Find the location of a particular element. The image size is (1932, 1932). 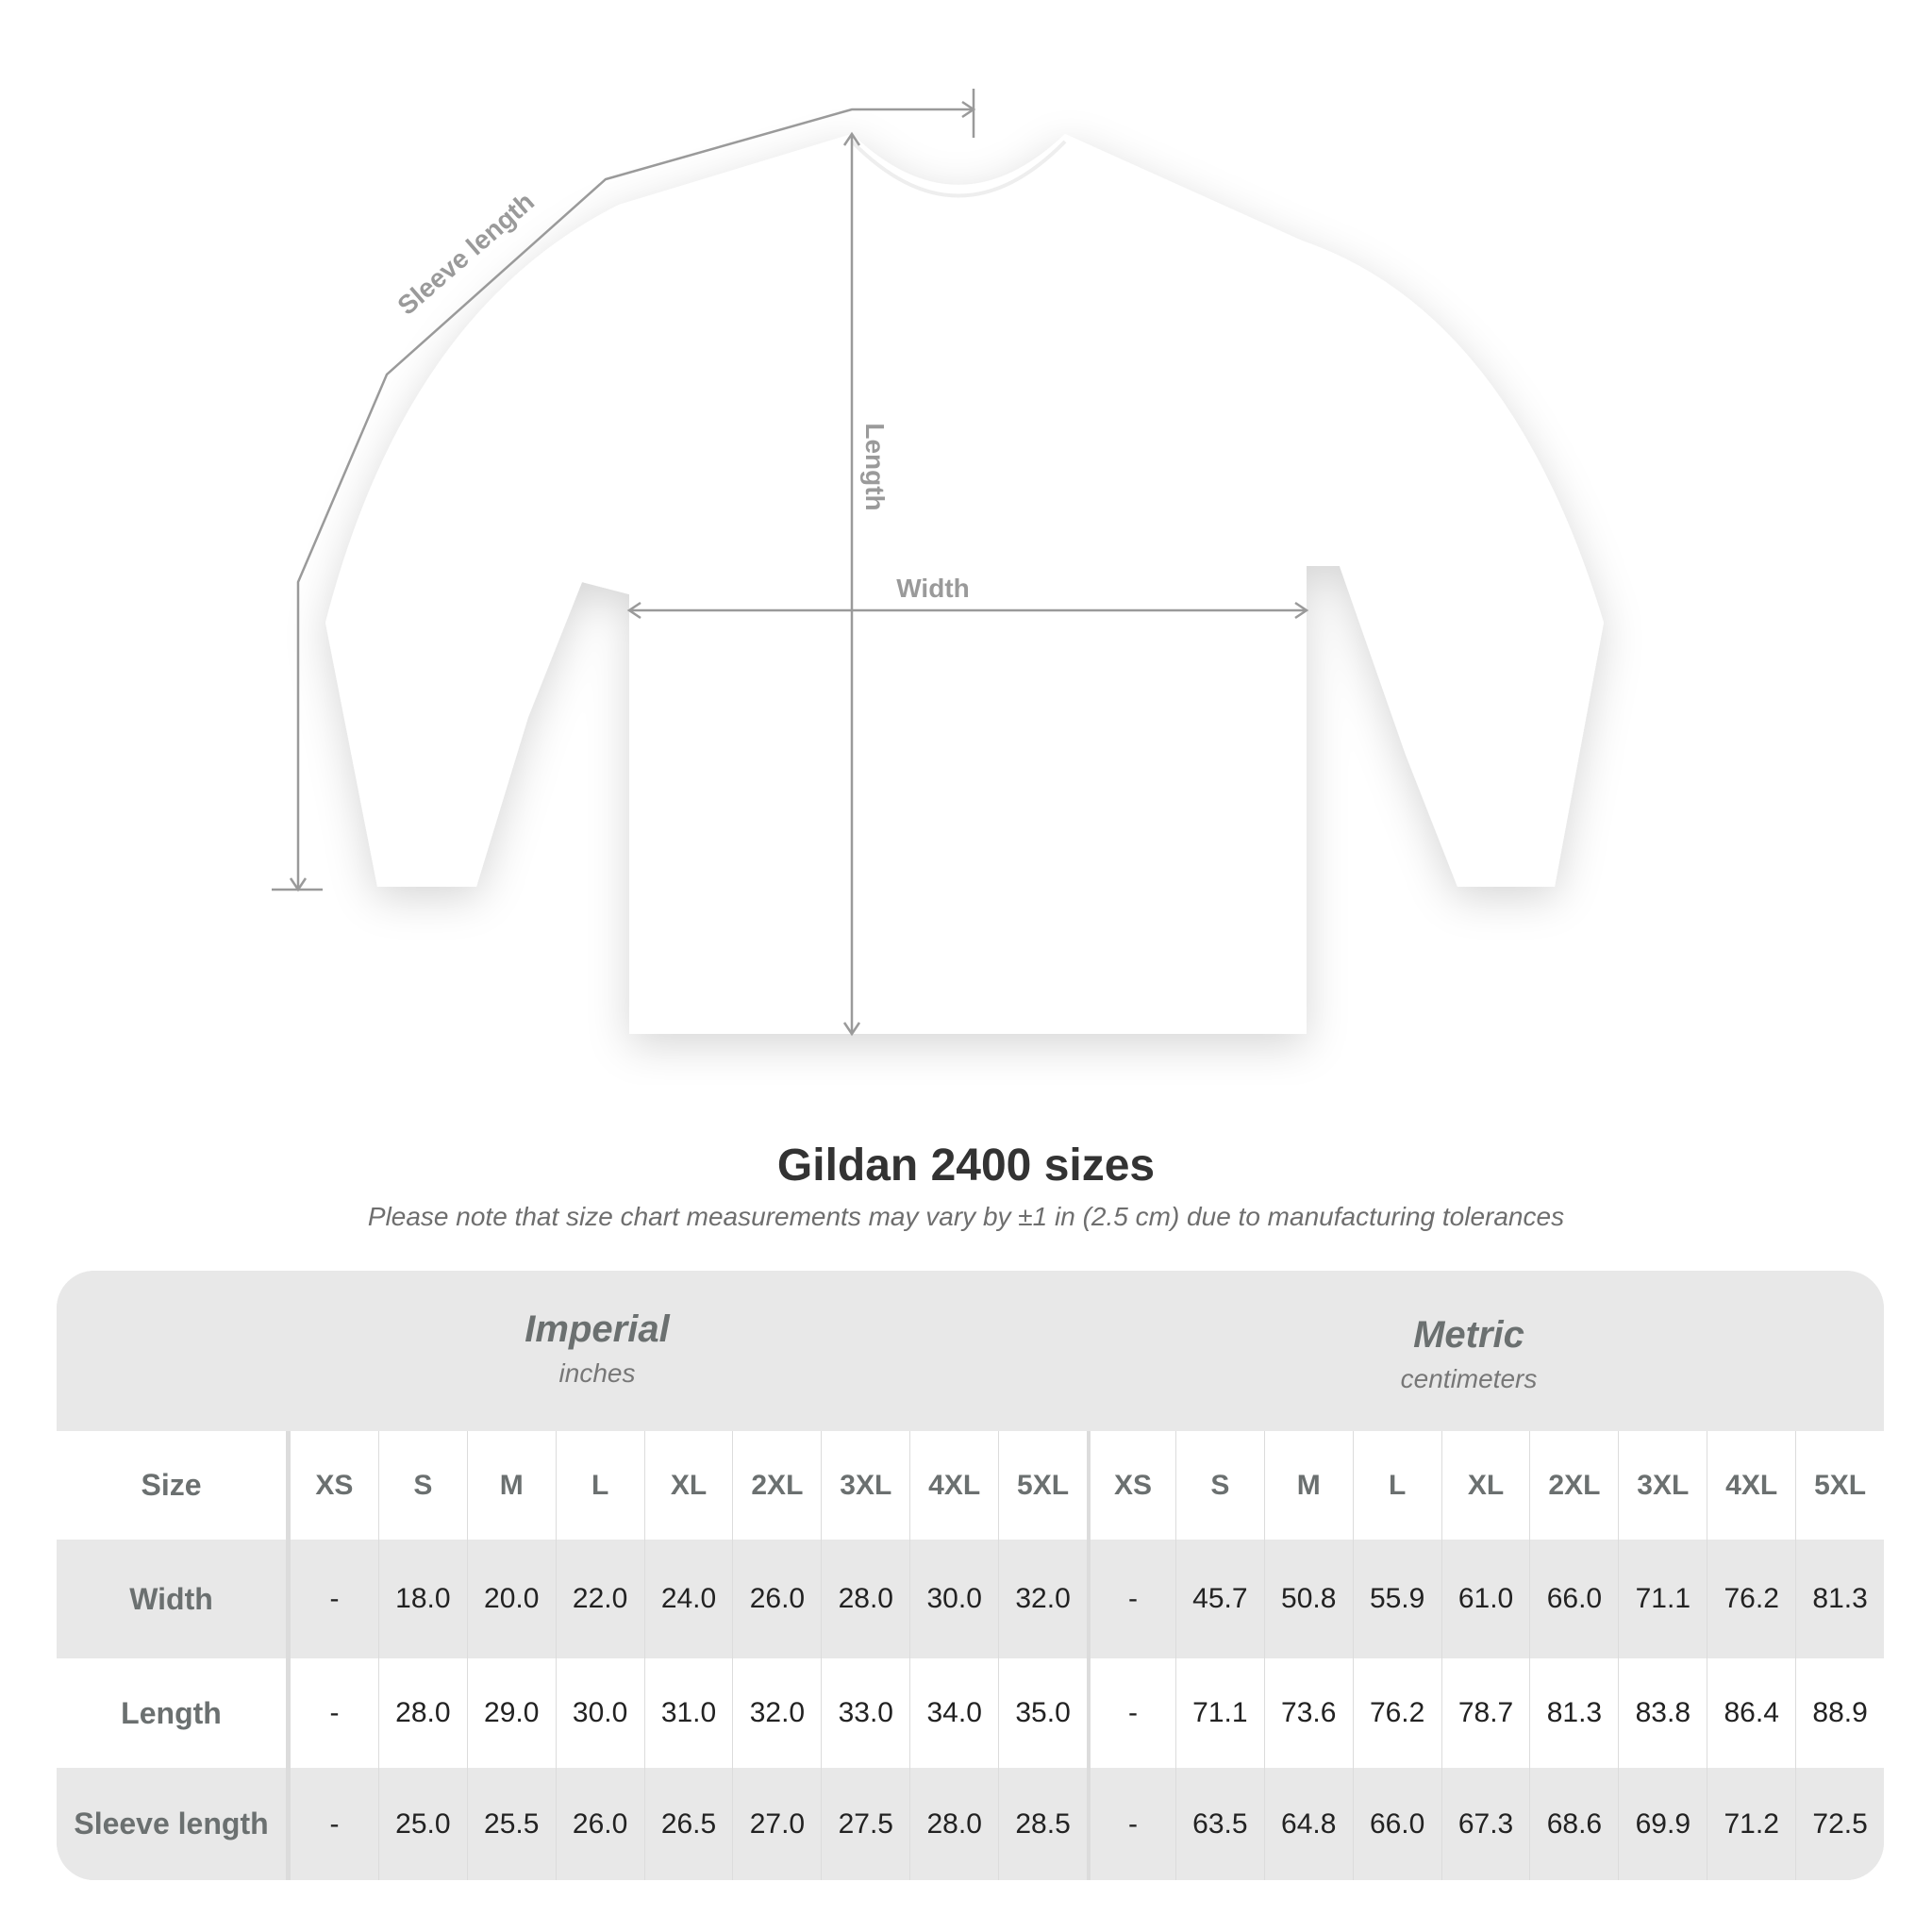

table-cell: 24.0 is located at coordinates (688, 1599).